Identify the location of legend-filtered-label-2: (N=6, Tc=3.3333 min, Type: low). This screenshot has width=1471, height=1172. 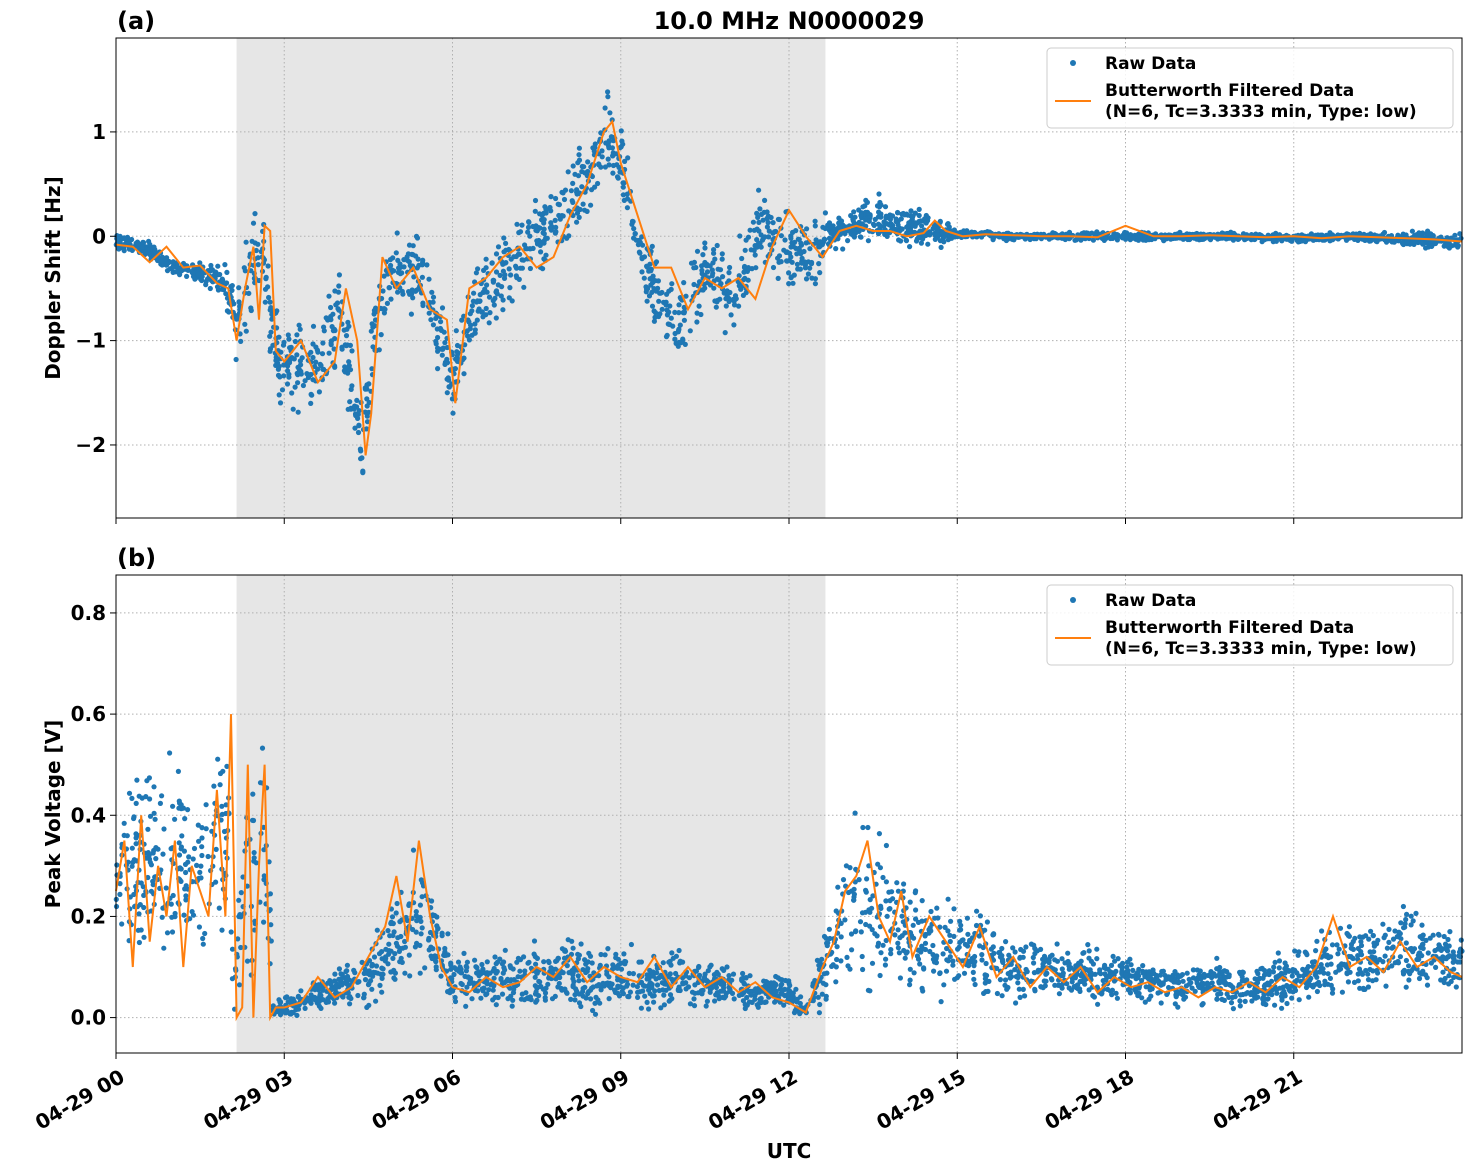
(1261, 112).